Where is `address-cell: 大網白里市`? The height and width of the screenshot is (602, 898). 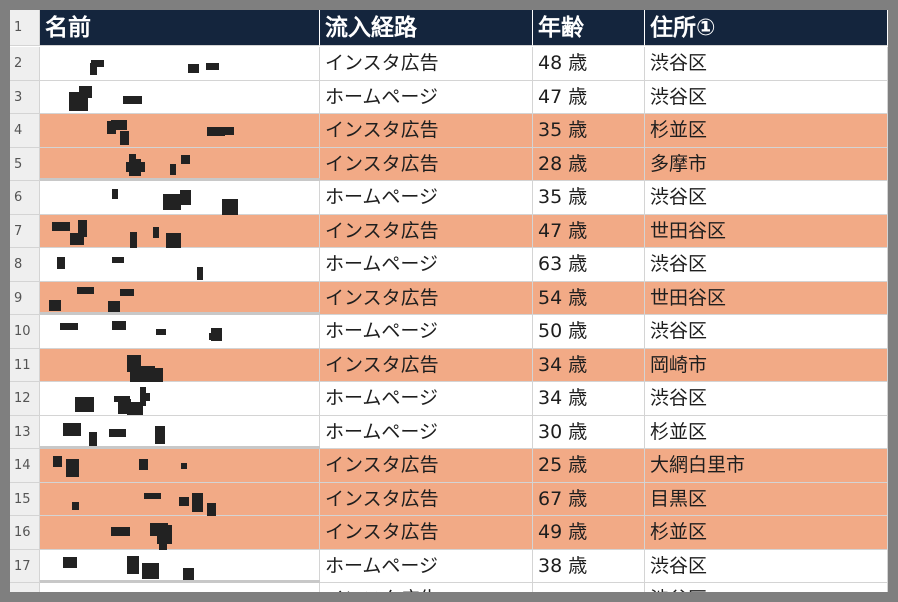 address-cell: 大網白里市 is located at coordinates (766, 466).